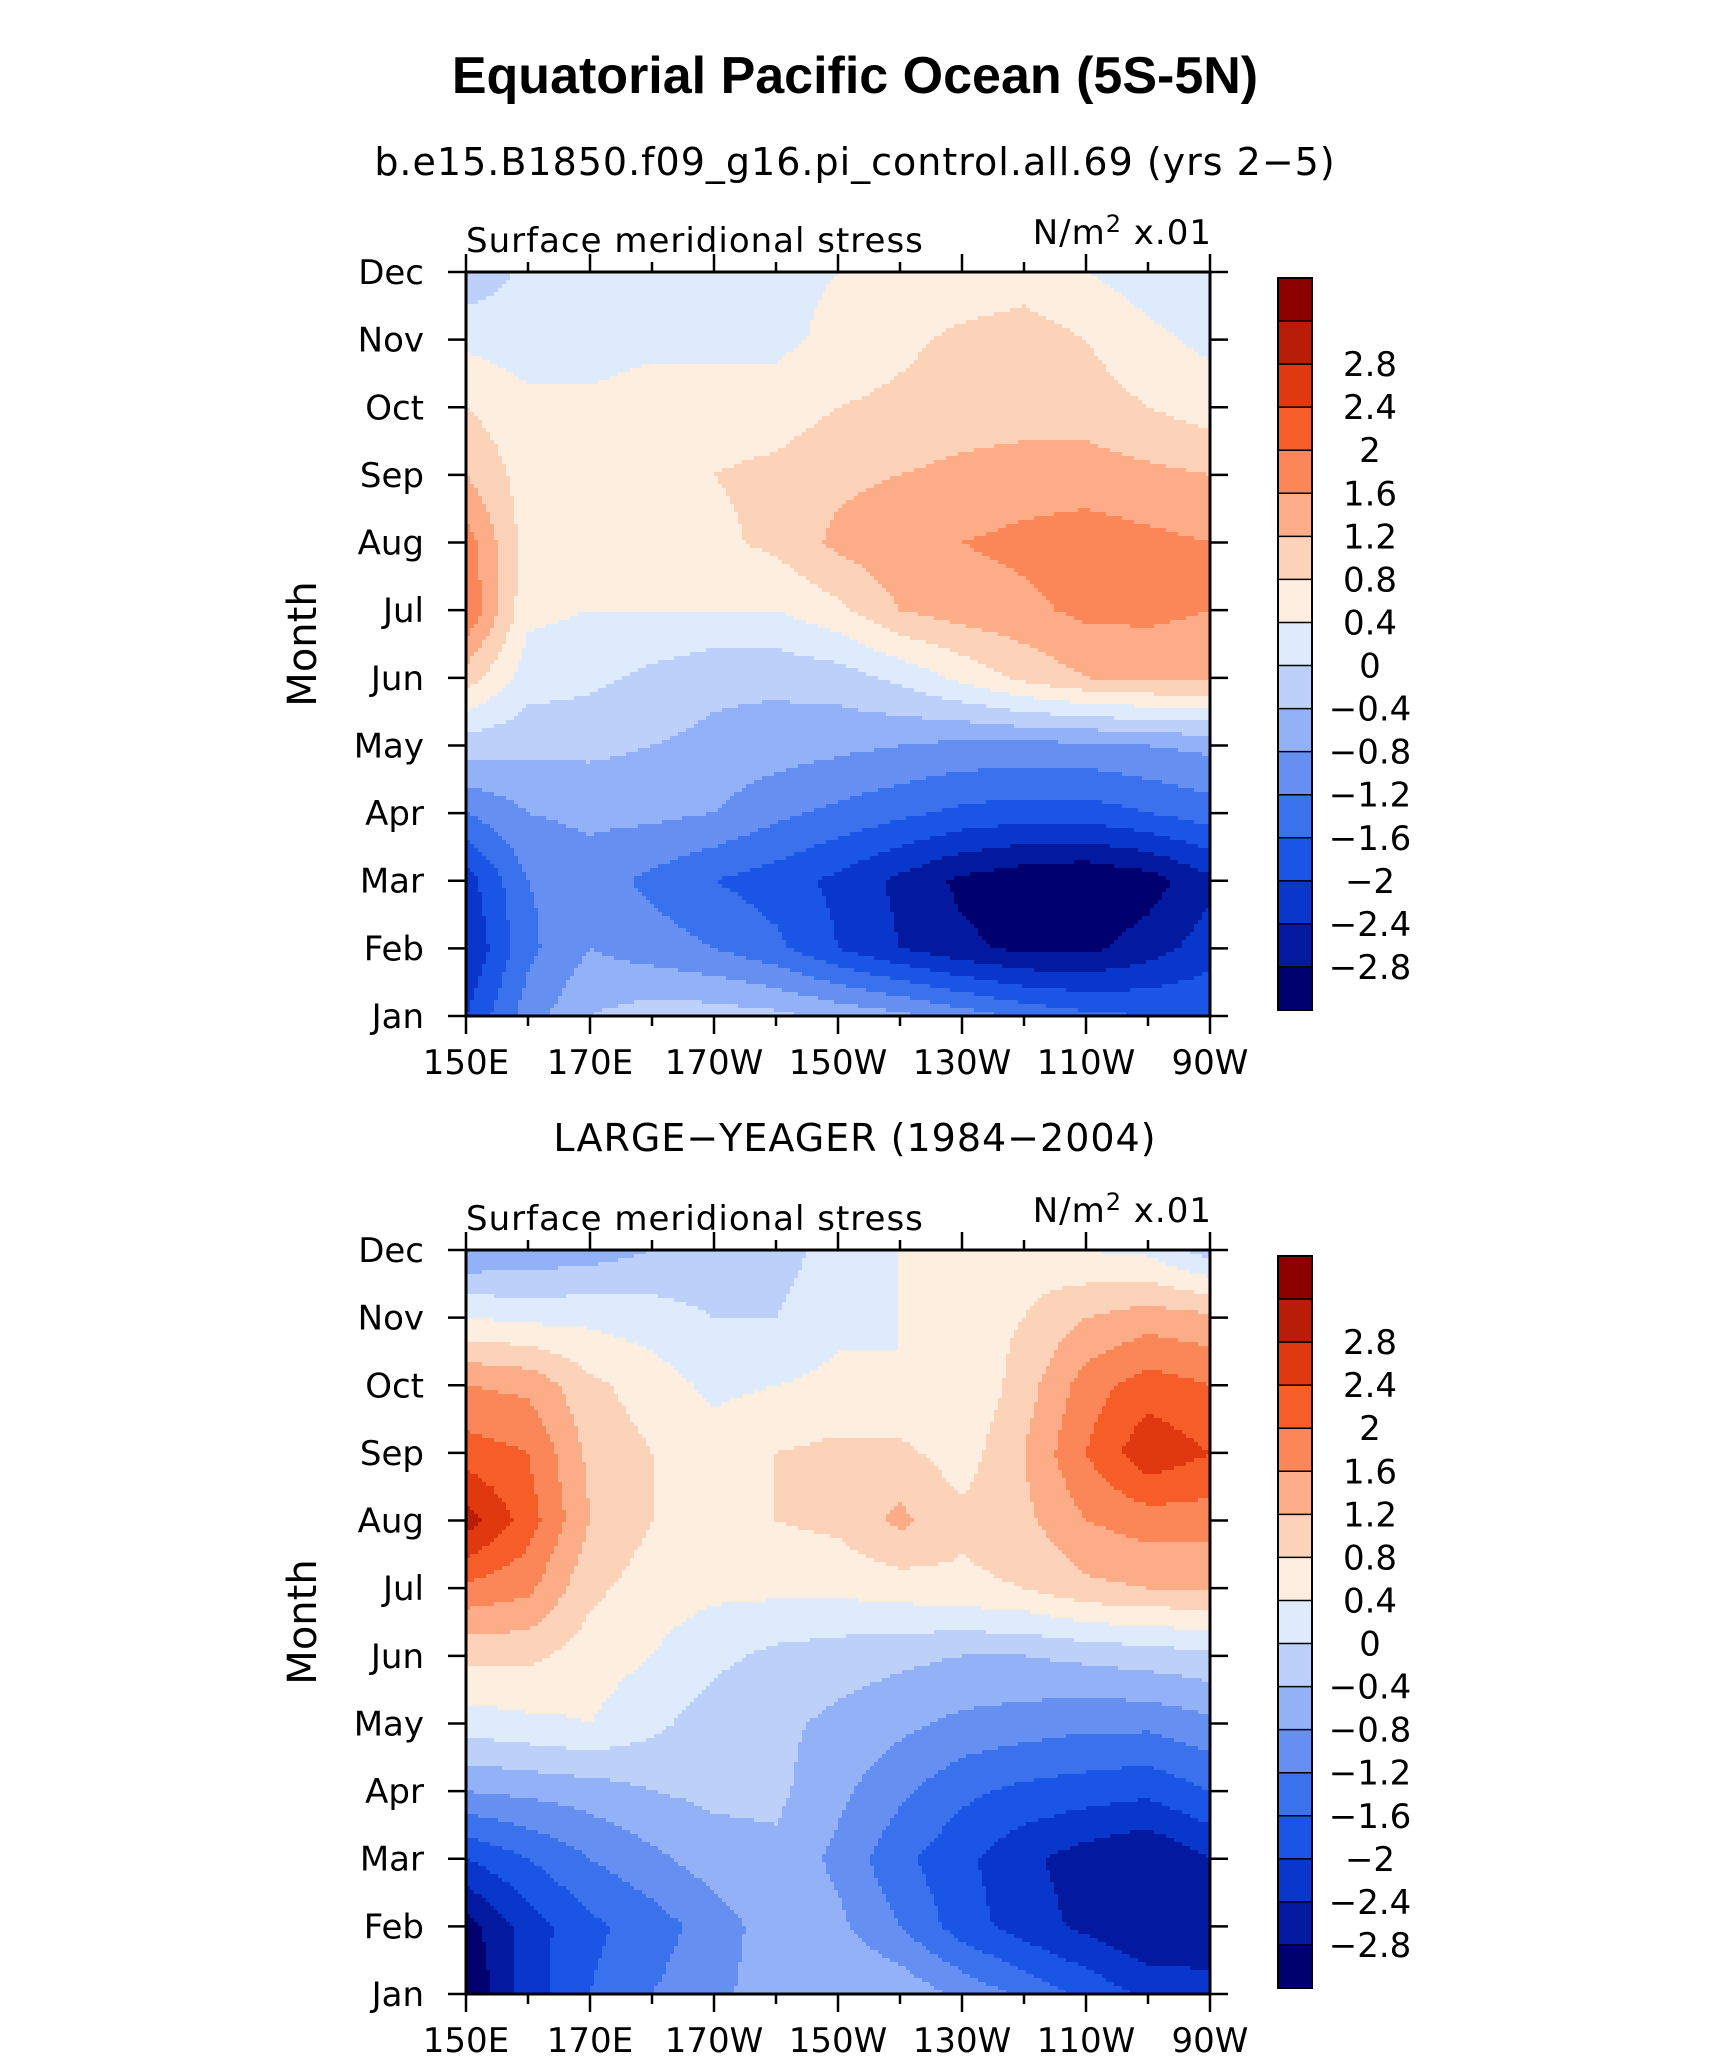 The width and height of the screenshot is (1710, 2062). Describe the element at coordinates (303, 1621) in the screenshot. I see `y-axis-label: Month` at that location.